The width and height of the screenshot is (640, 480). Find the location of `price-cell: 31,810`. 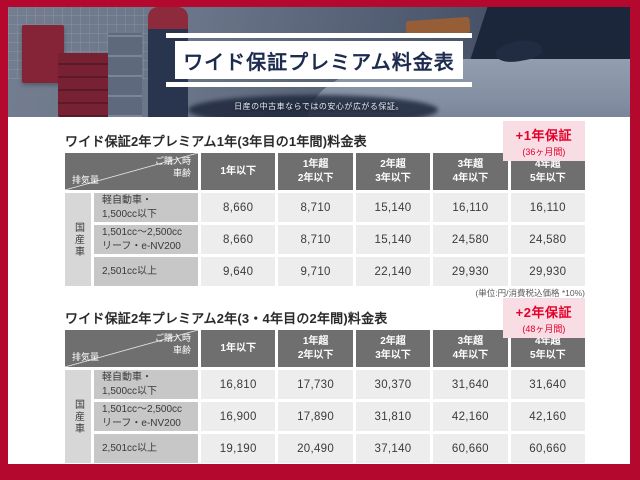

price-cell: 31,810 is located at coordinates (393, 416).